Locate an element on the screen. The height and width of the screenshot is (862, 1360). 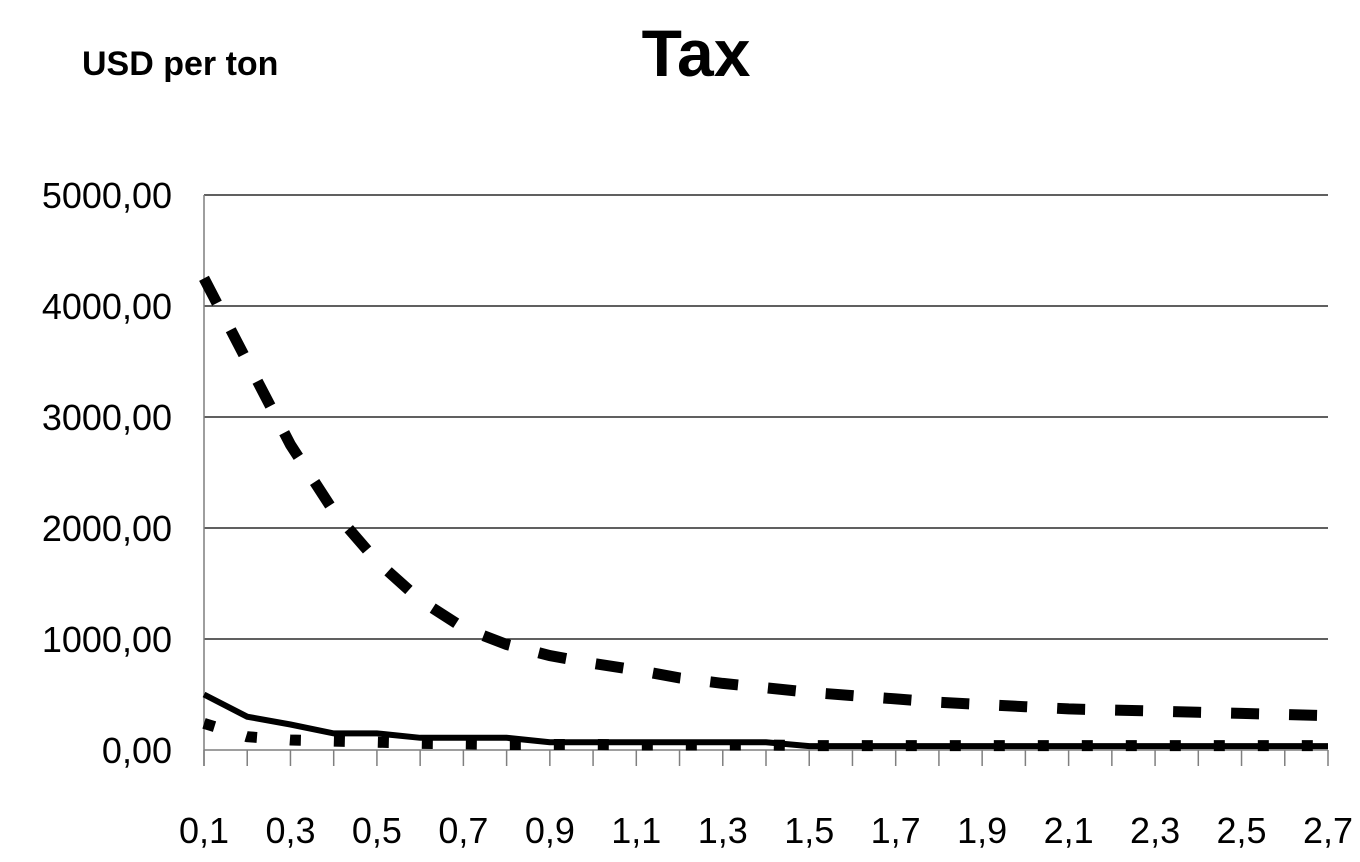
y-tick-label: 3000,00 is located at coordinates (107, 417).